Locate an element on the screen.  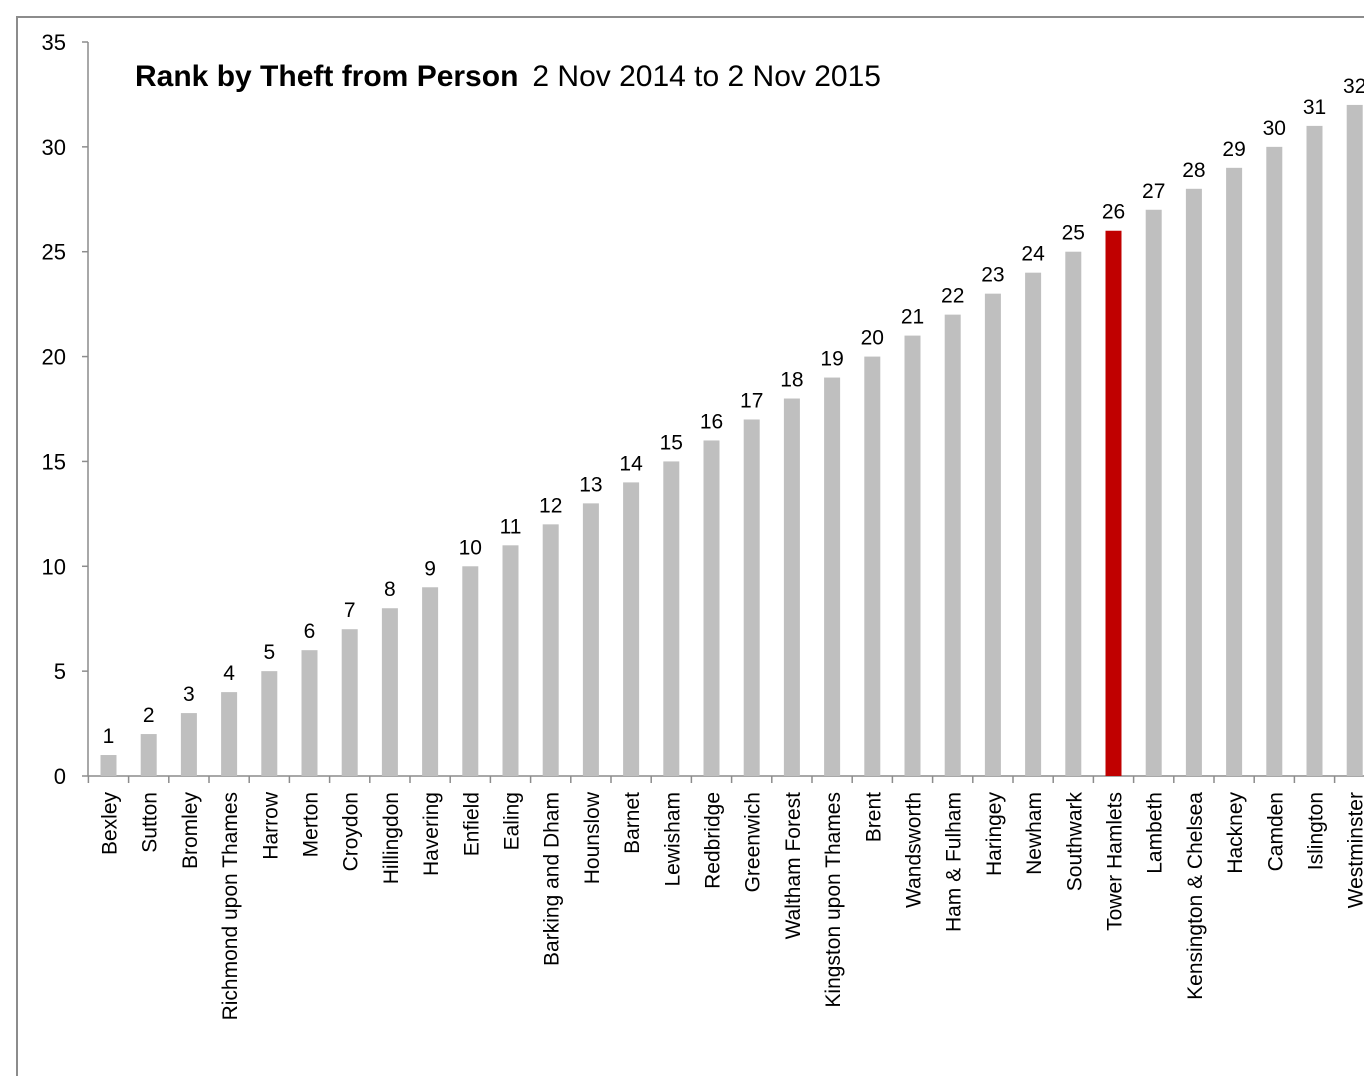
data-label: 17 is located at coordinates (751, 400).